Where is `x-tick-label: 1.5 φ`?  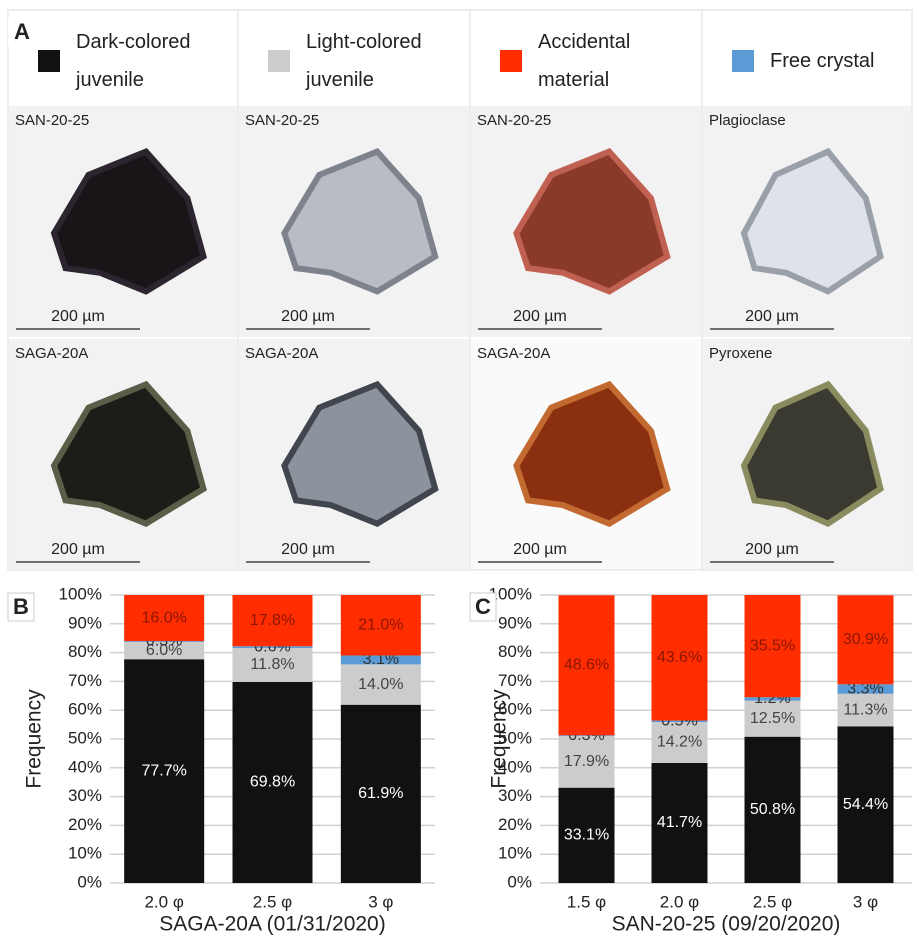 x-tick-label: 1.5 φ is located at coordinates (586, 901).